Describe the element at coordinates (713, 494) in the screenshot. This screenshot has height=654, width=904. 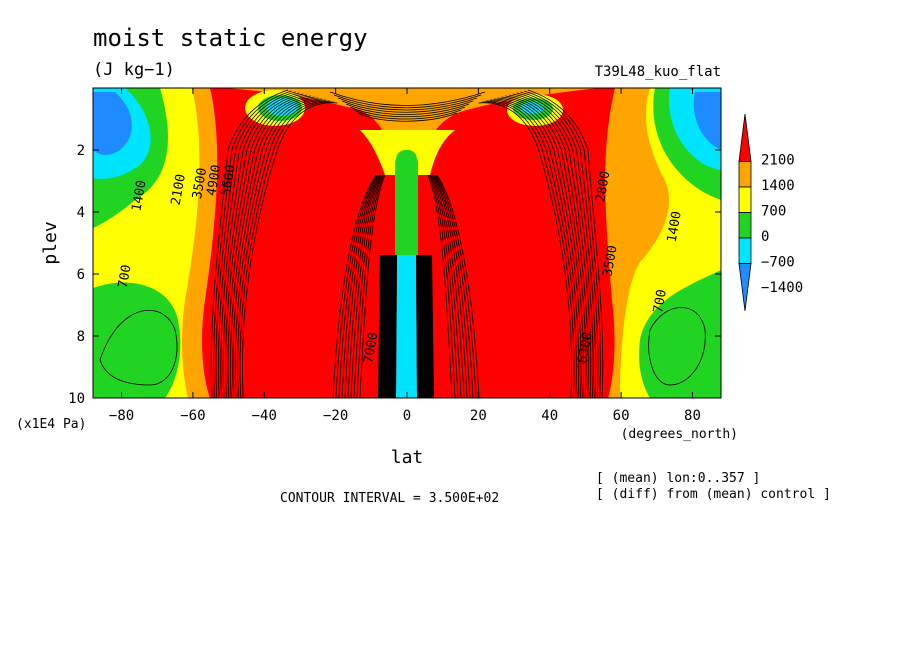
I see `footer-note-diff: [ (diff) from (mean) control ]` at that location.